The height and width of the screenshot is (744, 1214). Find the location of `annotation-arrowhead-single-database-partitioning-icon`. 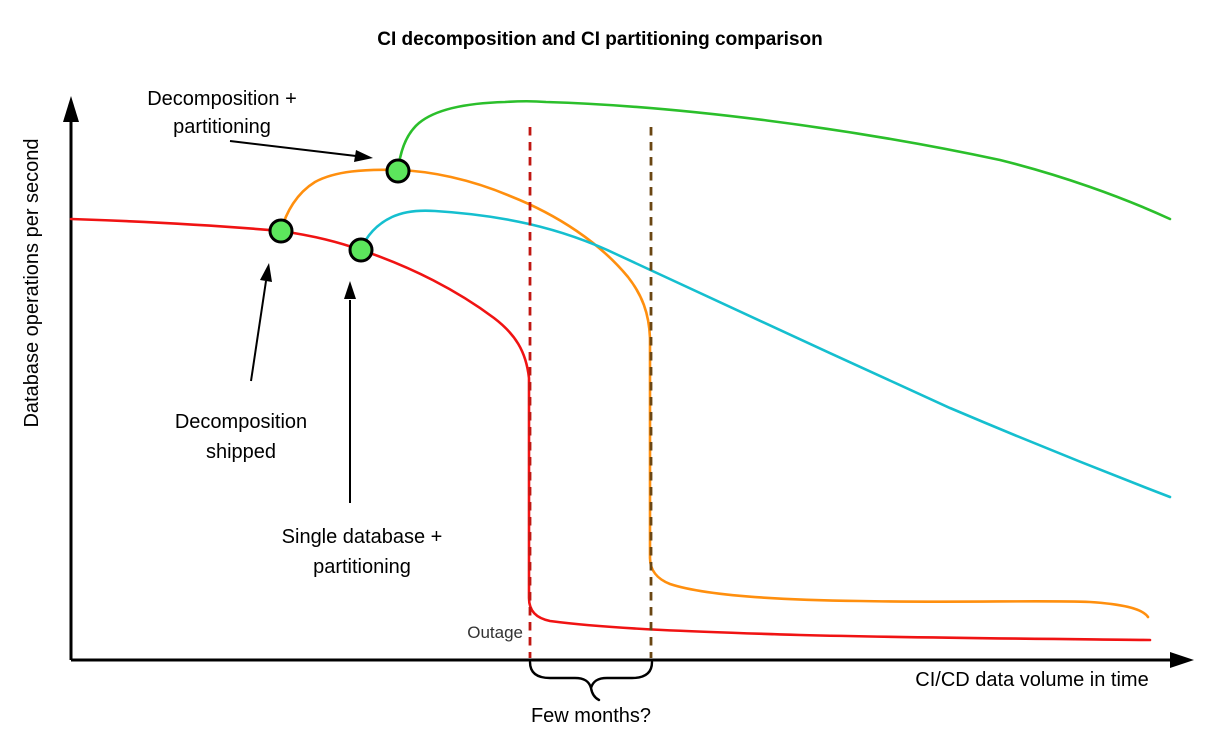

annotation-arrowhead-single-database-partitioning-icon is located at coordinates (350, 290).